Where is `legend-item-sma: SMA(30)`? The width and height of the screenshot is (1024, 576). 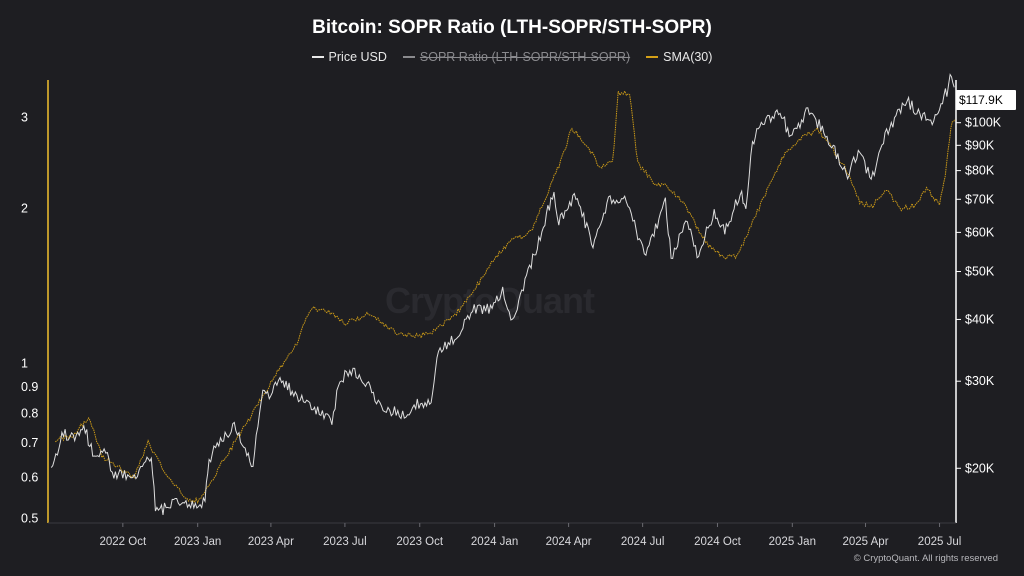
legend-item-sma: SMA(30) is located at coordinates (679, 57).